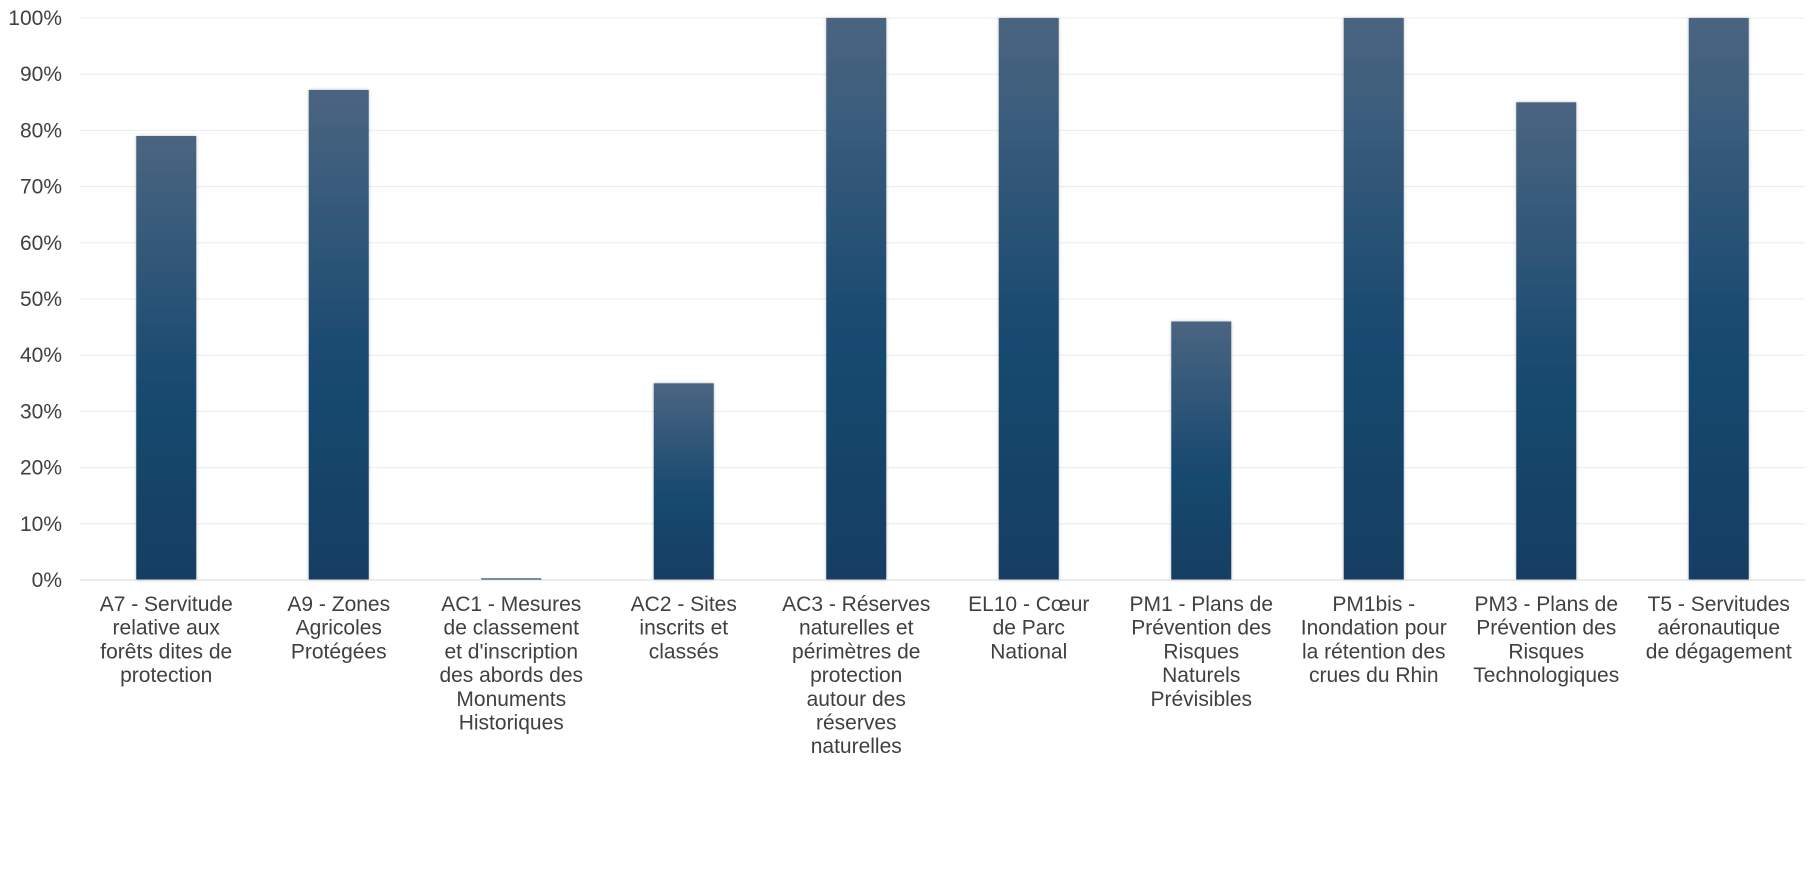 The height and width of the screenshot is (873, 1810). Describe the element at coordinates (41, 524) in the screenshot. I see `y-tick-label: 10%` at that location.